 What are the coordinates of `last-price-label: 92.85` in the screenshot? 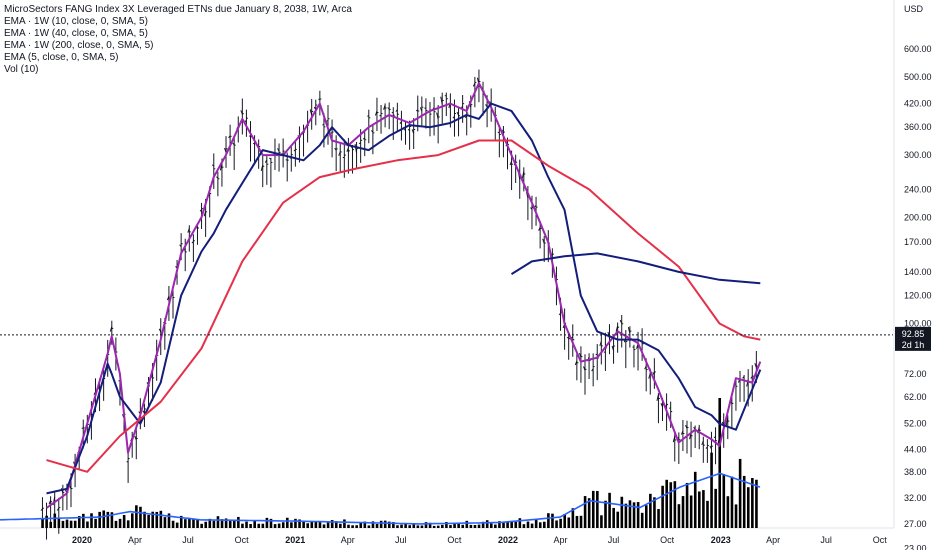 It's located at (913, 334).